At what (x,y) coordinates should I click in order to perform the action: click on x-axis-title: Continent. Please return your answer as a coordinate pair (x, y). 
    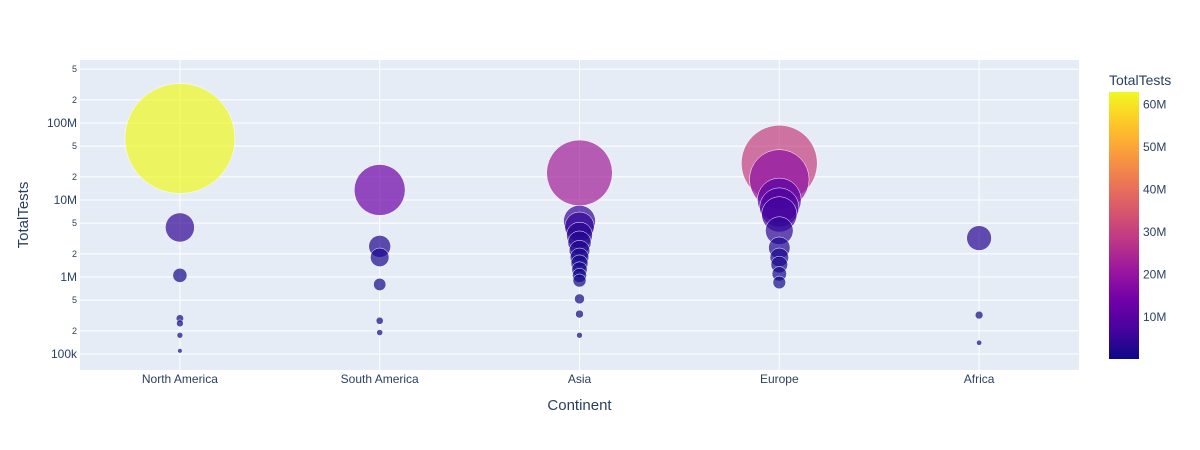
    Looking at the image, I should click on (579, 405).